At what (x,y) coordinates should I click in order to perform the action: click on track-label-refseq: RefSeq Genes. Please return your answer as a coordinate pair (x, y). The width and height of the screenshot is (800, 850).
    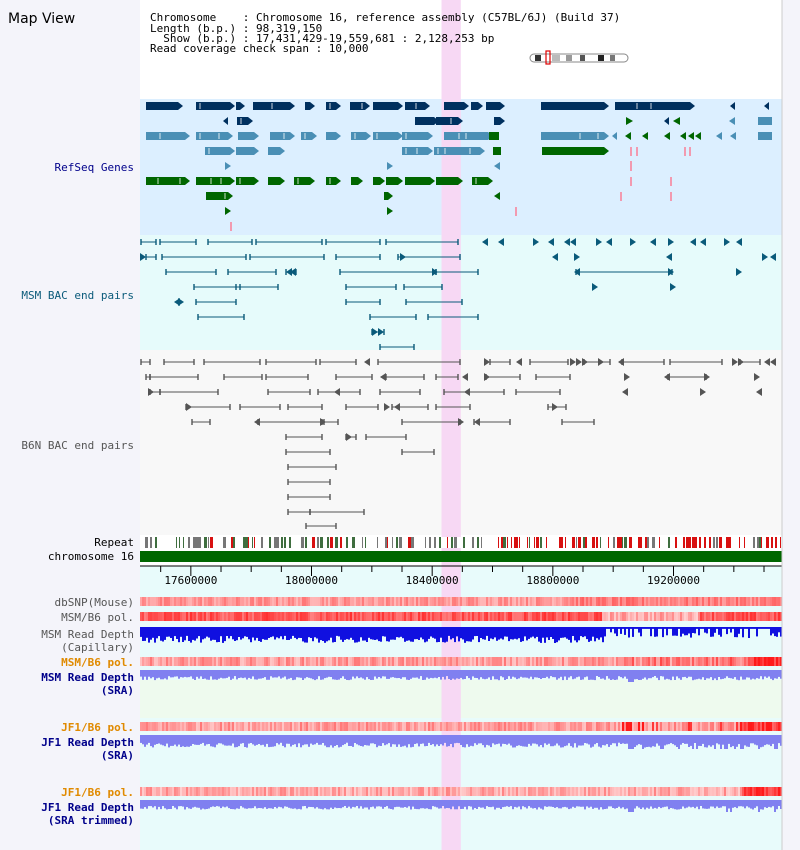
    Looking at the image, I should click on (94, 167).